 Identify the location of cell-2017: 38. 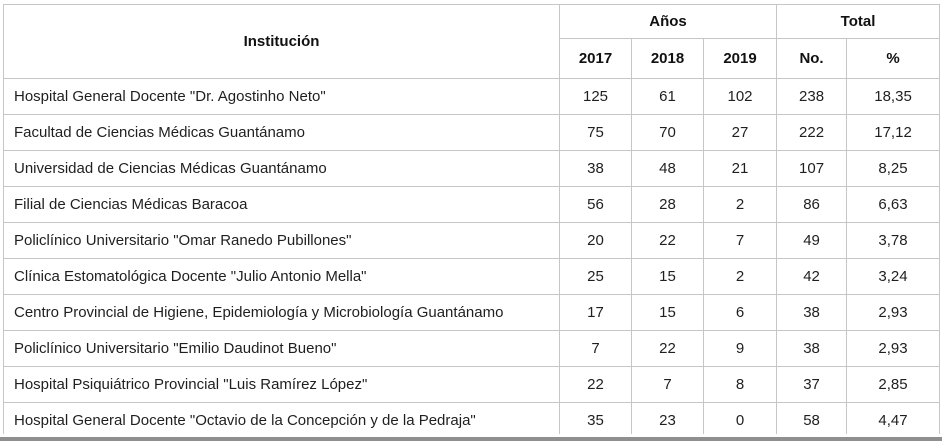
(595, 168).